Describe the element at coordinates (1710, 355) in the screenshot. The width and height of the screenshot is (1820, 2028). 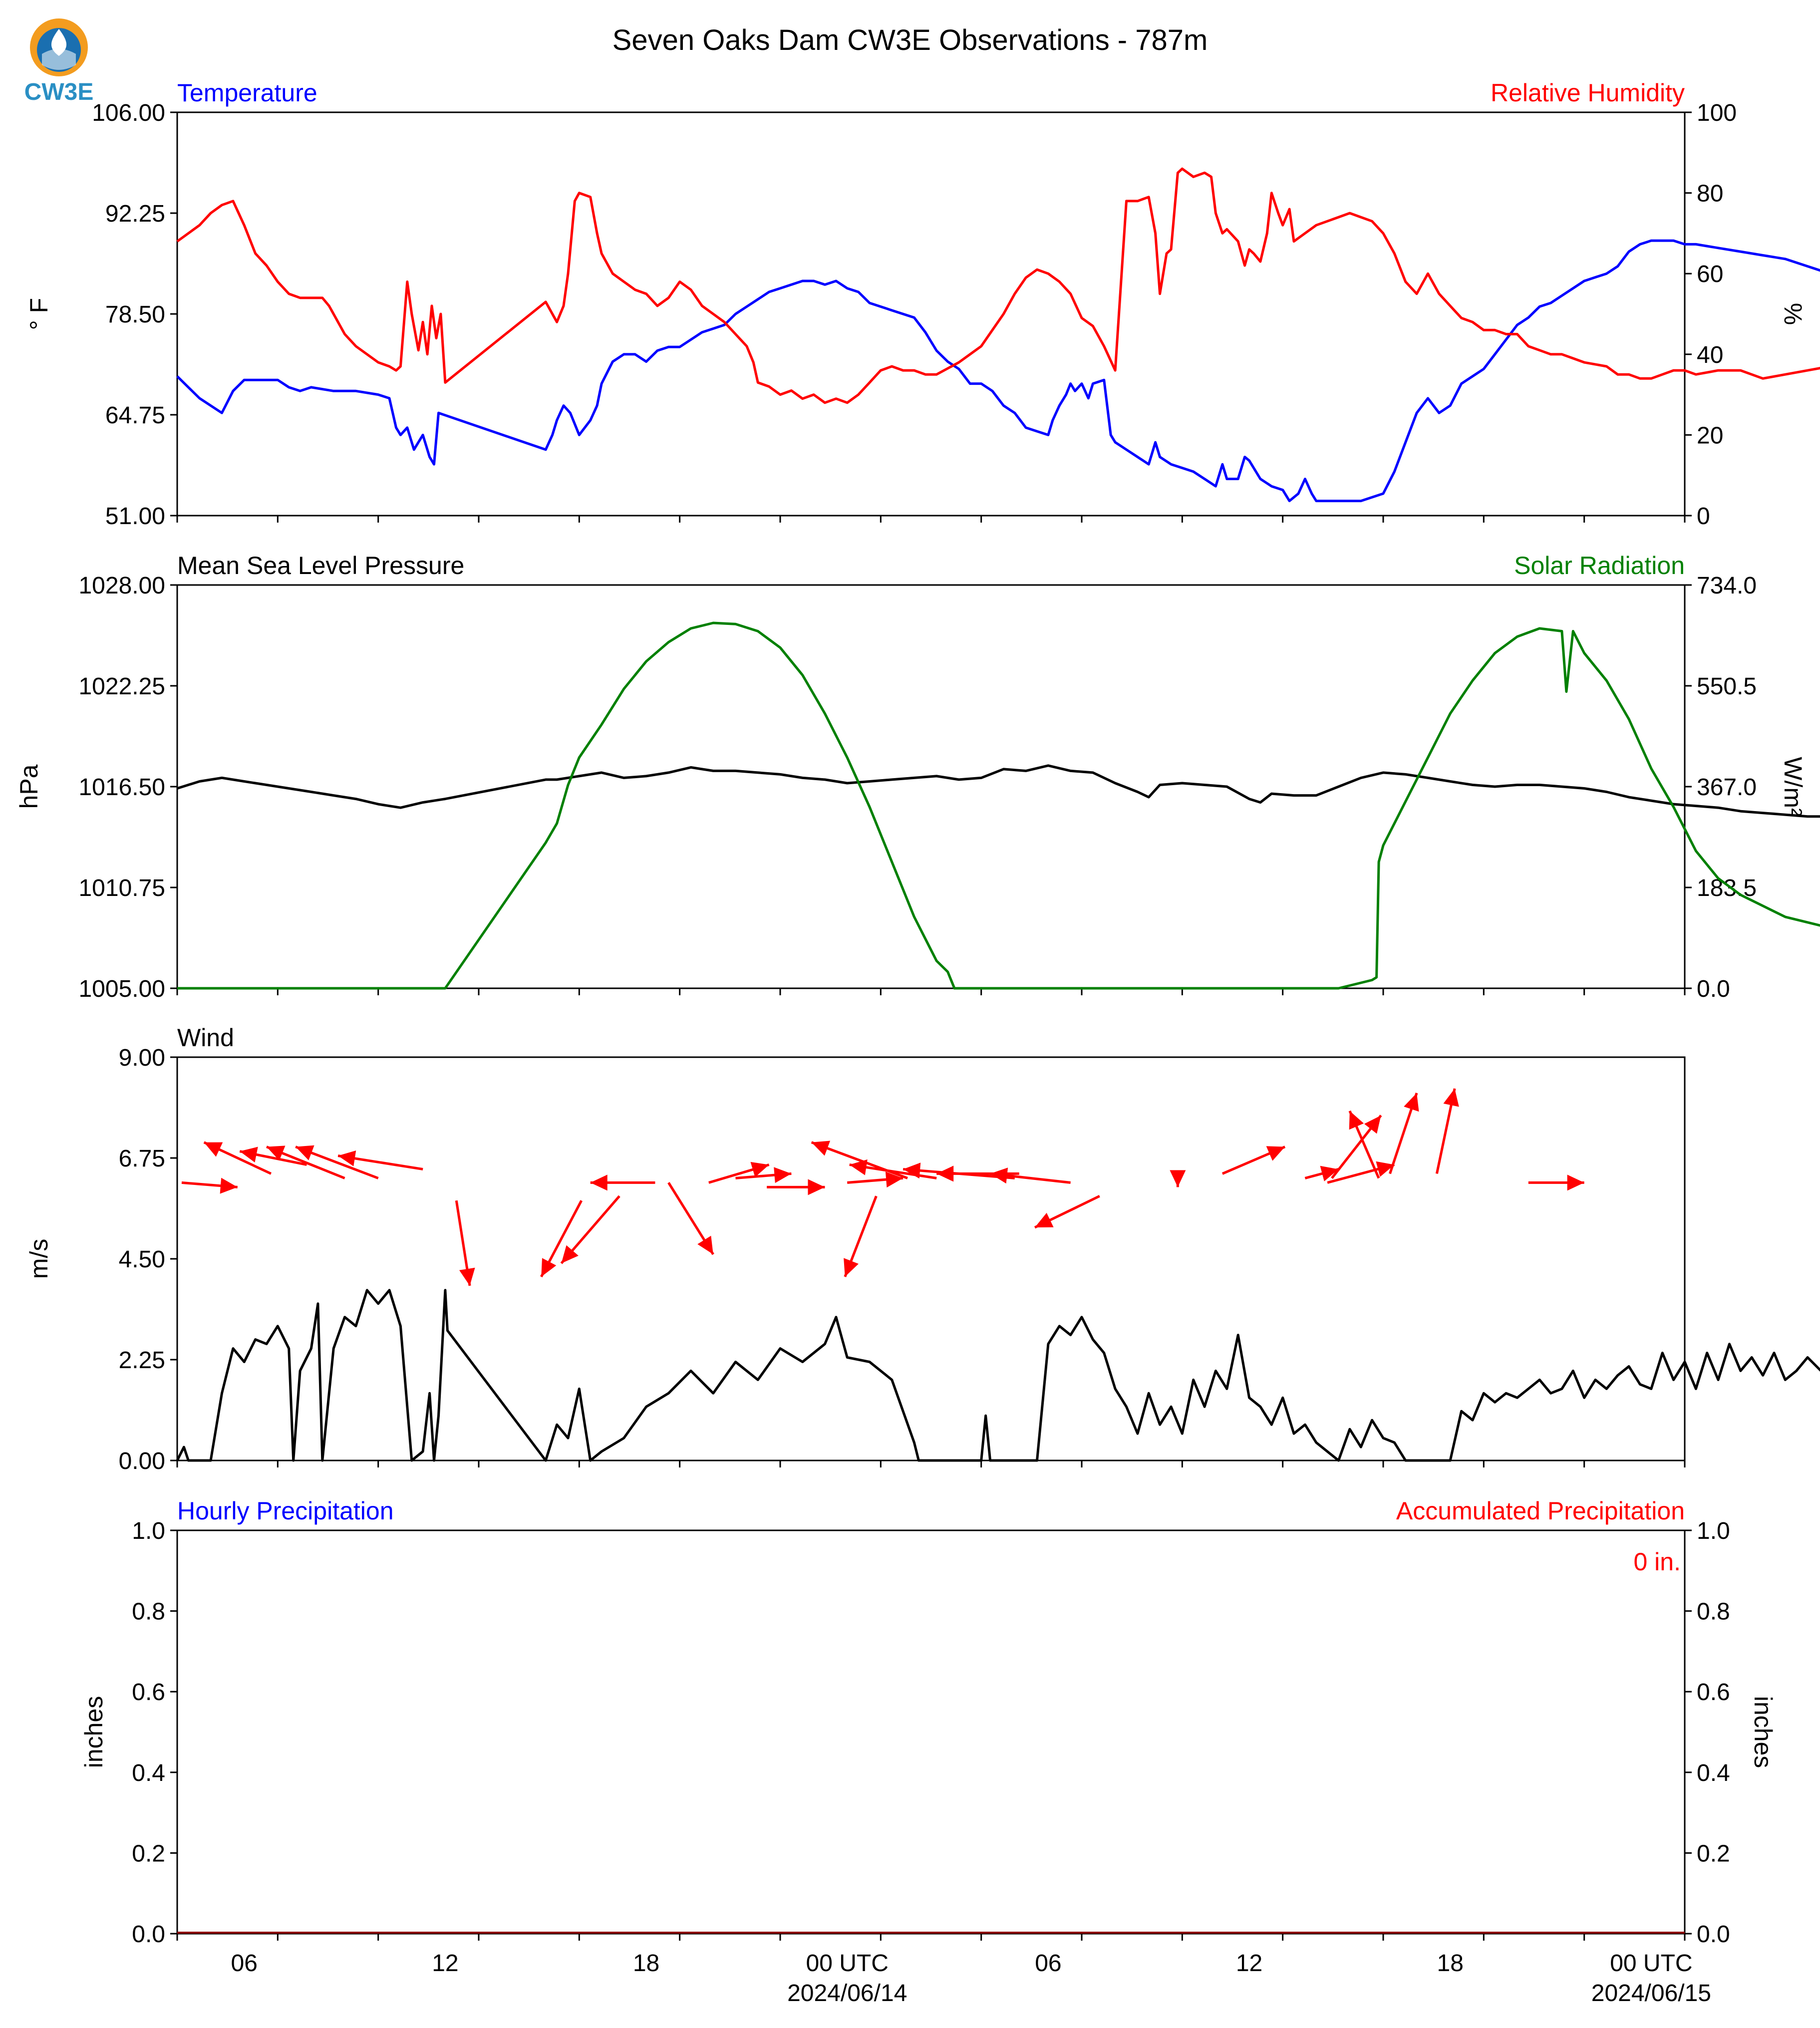
I see `y-tick-label-right: 40` at that location.